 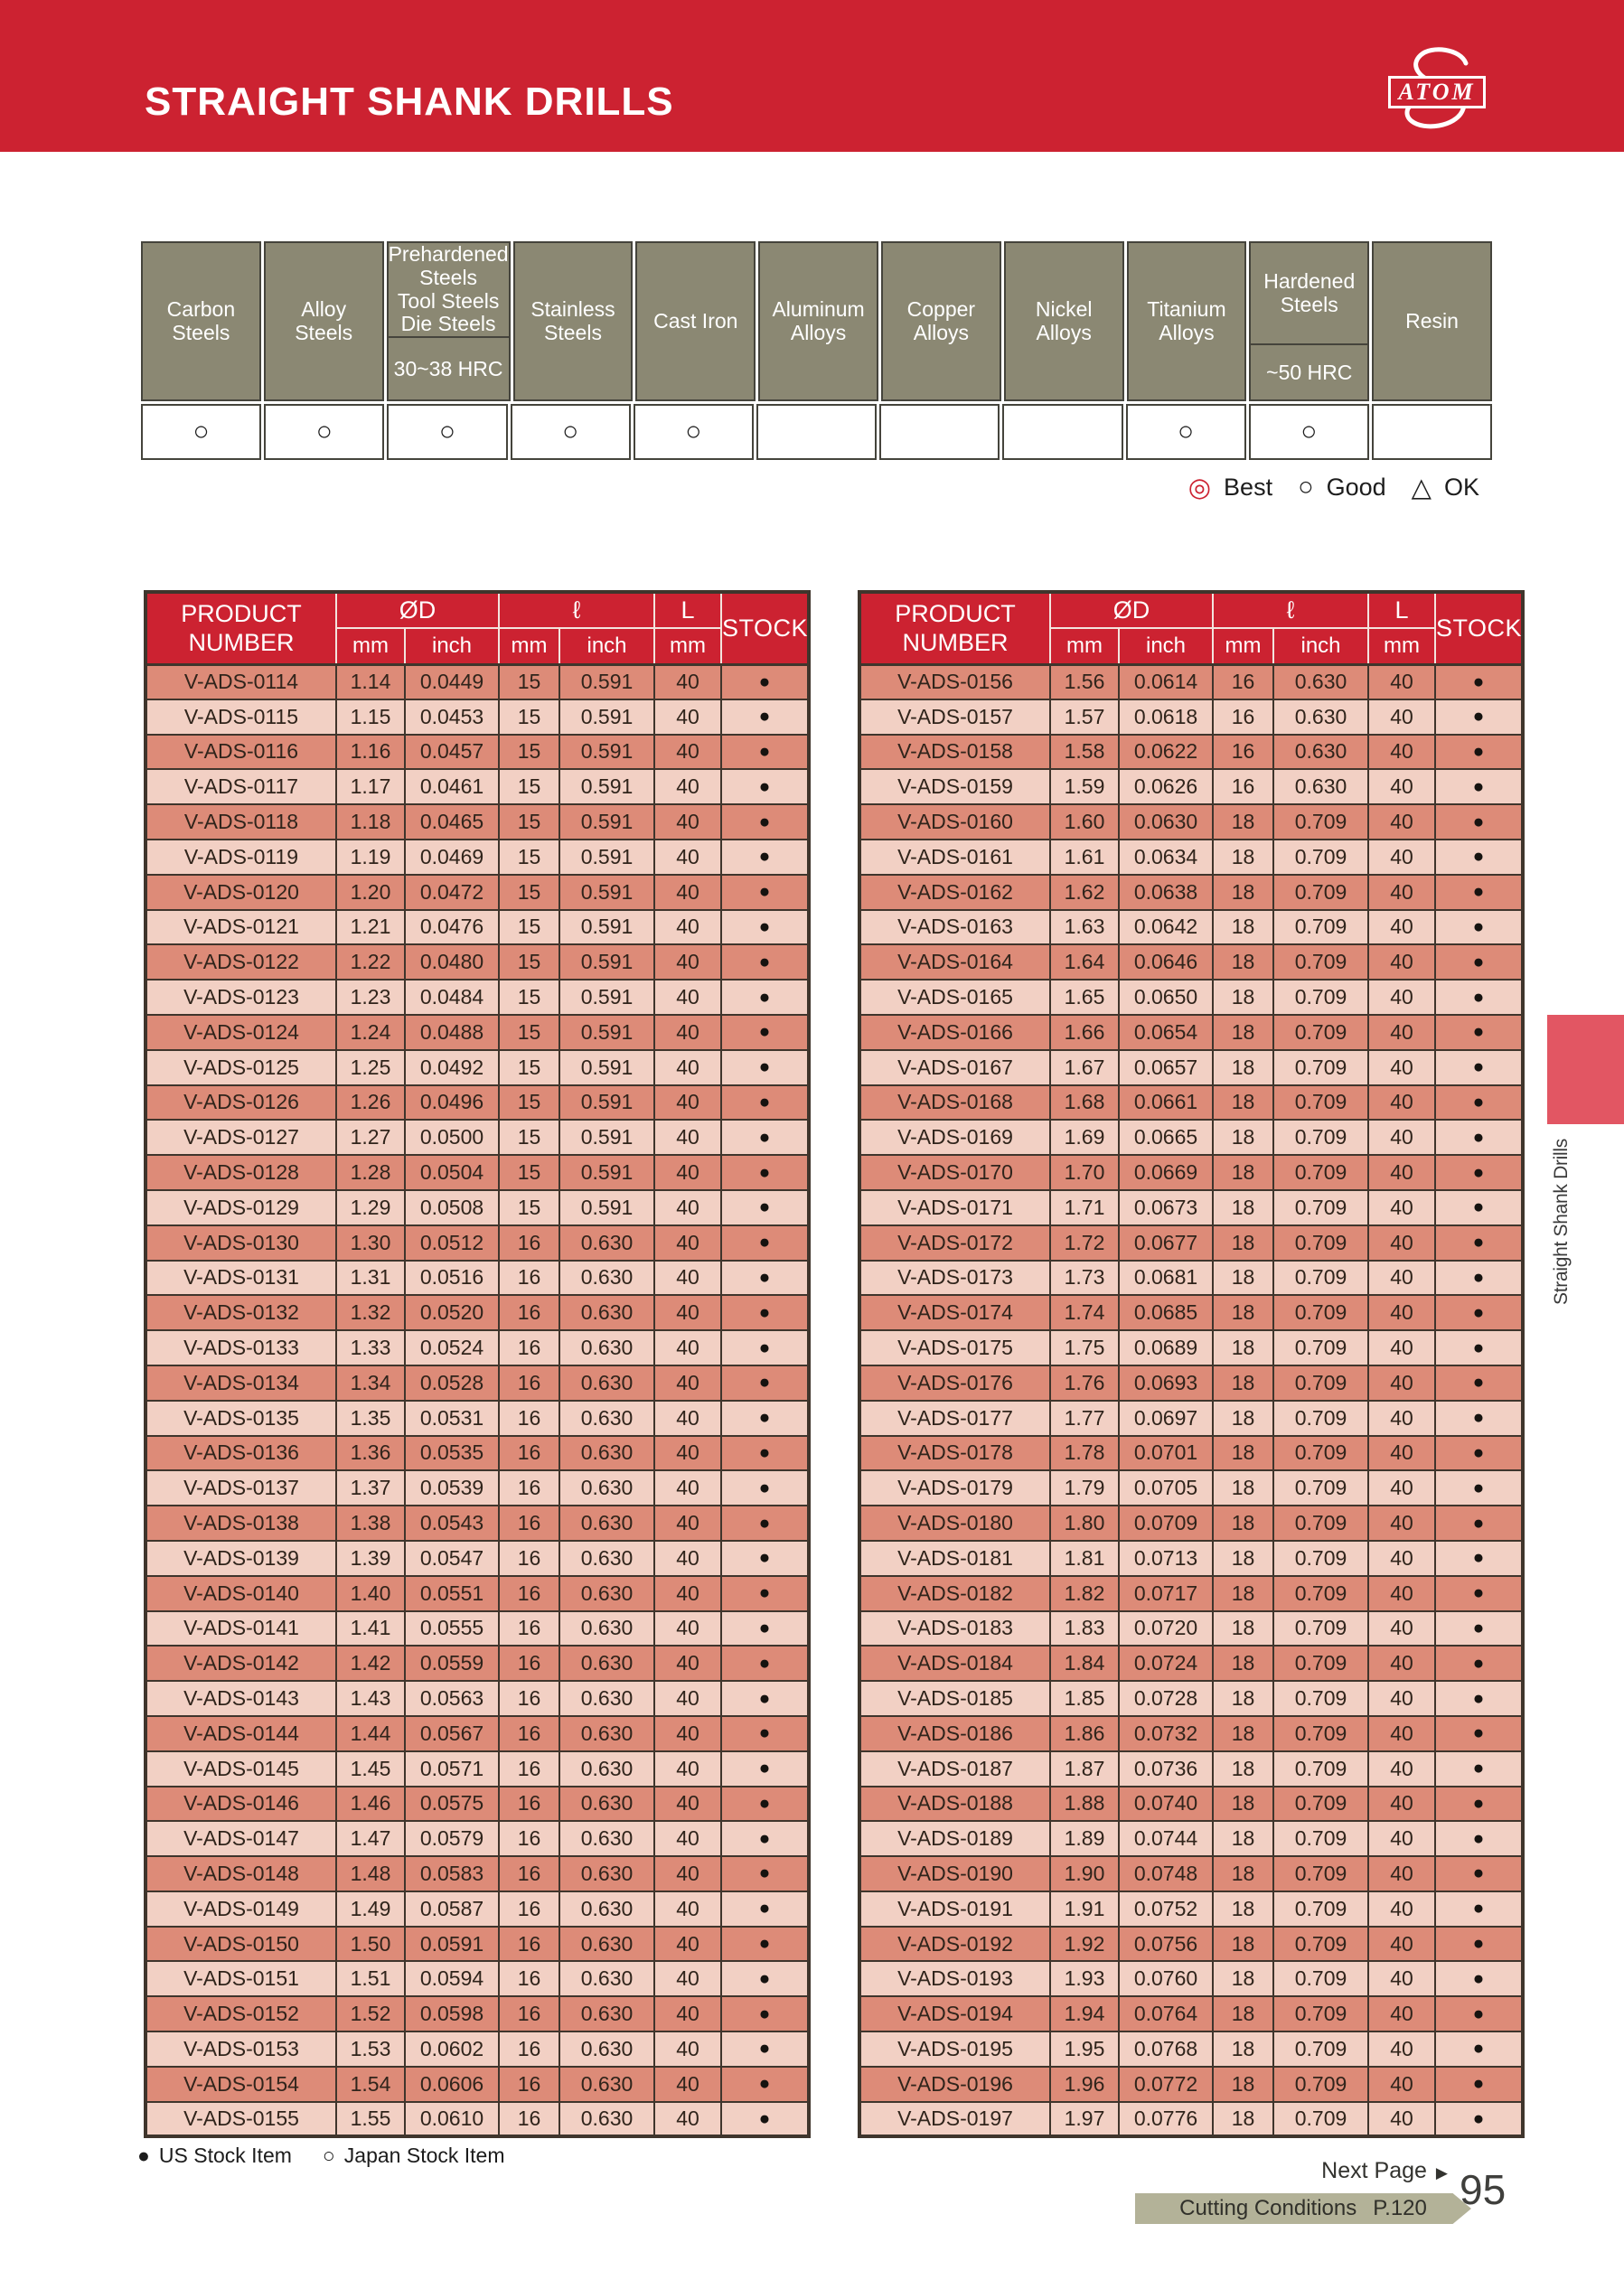 What do you see at coordinates (1166, 1768) in the screenshot?
I see `od-inch-cell: 0.0736` at bounding box center [1166, 1768].